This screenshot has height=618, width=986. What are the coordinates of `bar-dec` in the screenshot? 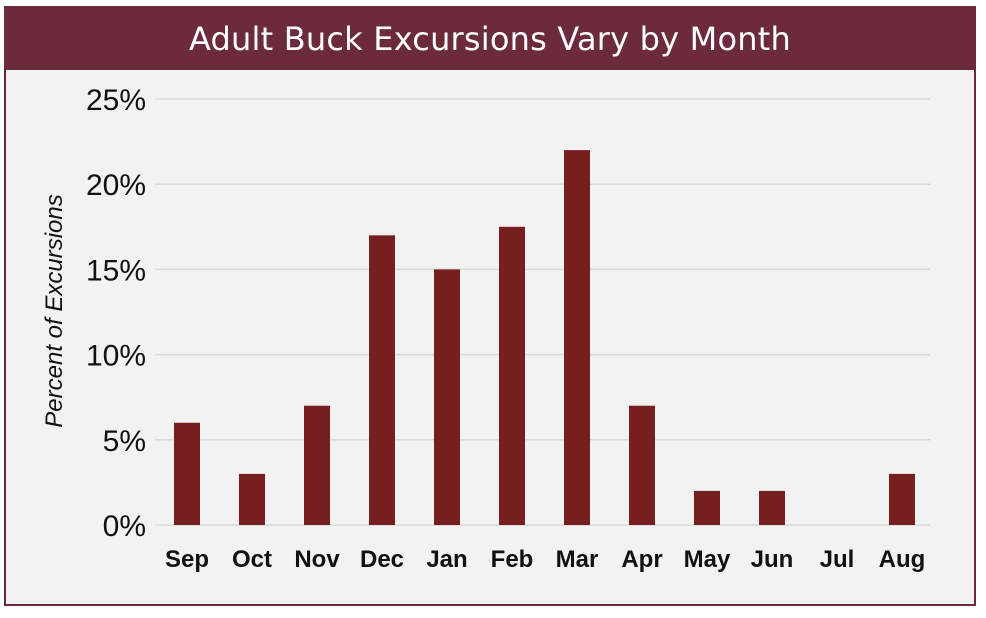 It's located at (382, 380).